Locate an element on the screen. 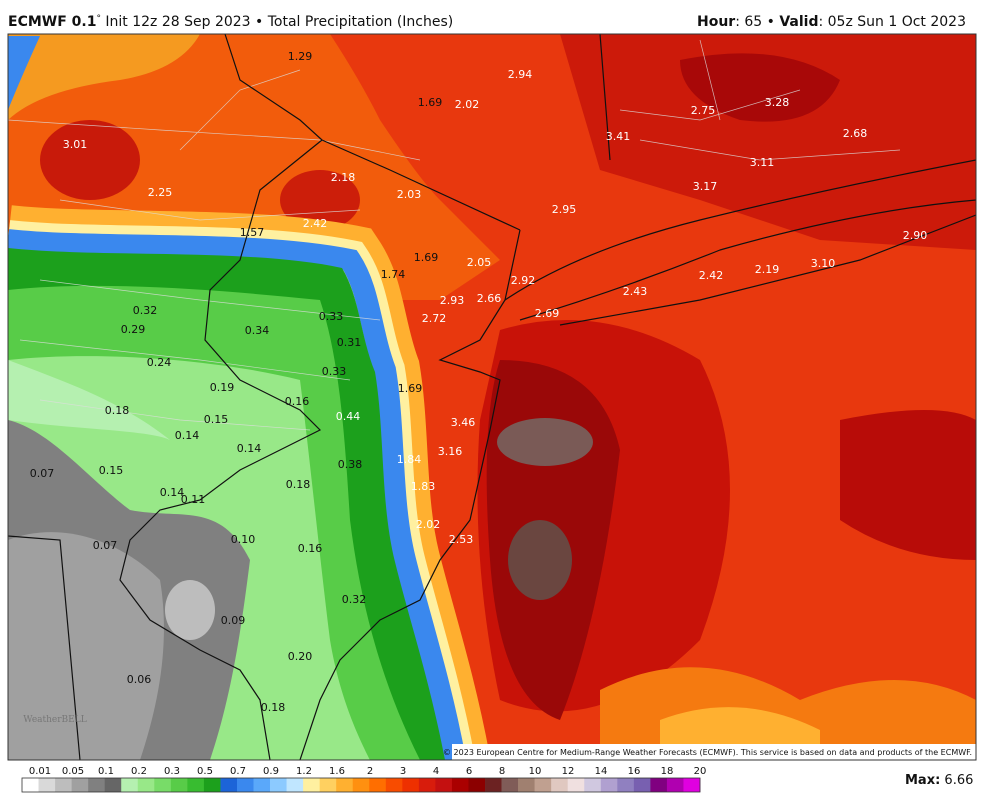 The width and height of the screenshot is (984, 808). value-label: 2.66 is located at coordinates (489, 298).